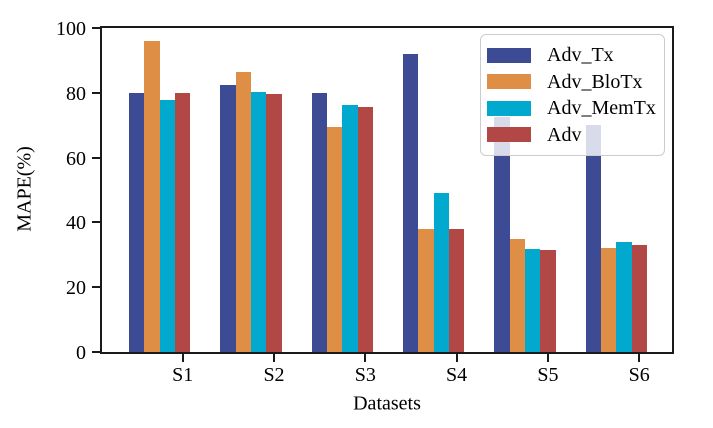 The width and height of the screenshot is (713, 428). What do you see at coordinates (76, 288) in the screenshot?
I see `y-tick-label: 20` at bounding box center [76, 288].